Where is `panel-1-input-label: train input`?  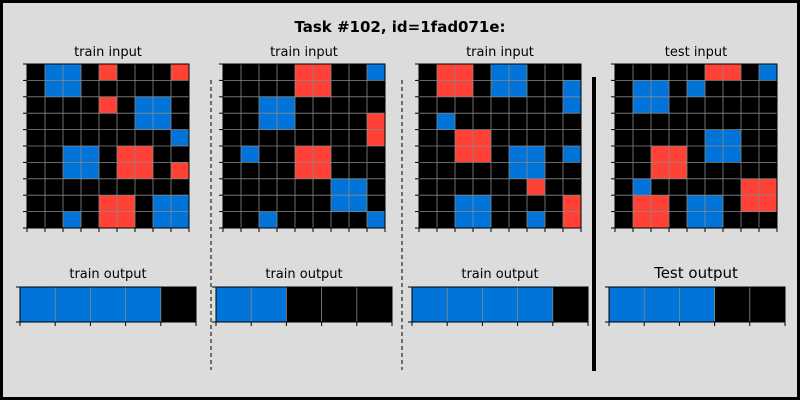 panel-1-input-label: train input is located at coordinates (108, 52).